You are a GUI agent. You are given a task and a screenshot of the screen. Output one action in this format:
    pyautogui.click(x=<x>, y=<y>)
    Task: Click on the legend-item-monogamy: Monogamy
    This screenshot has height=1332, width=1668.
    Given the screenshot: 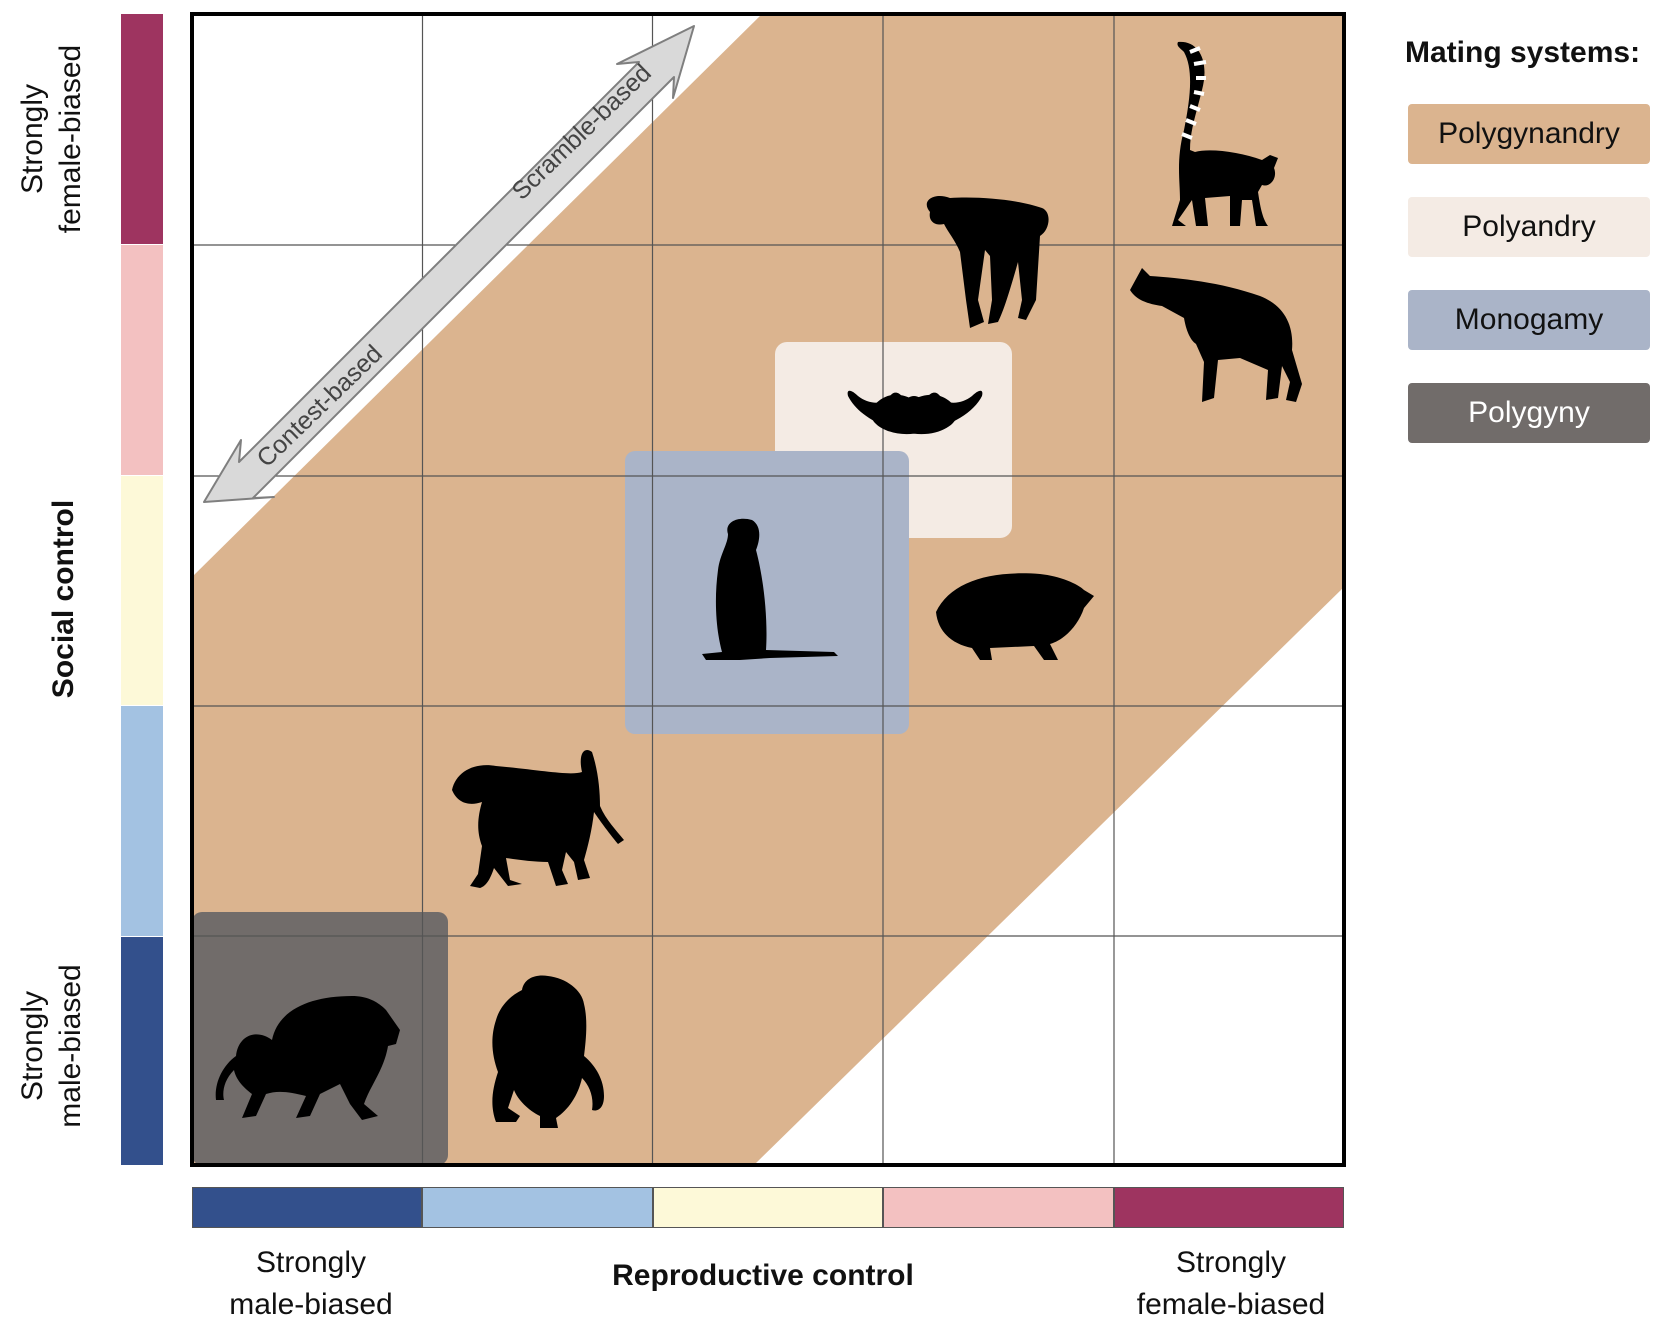 What is the action you would take?
    pyautogui.click(x=1529, y=320)
    